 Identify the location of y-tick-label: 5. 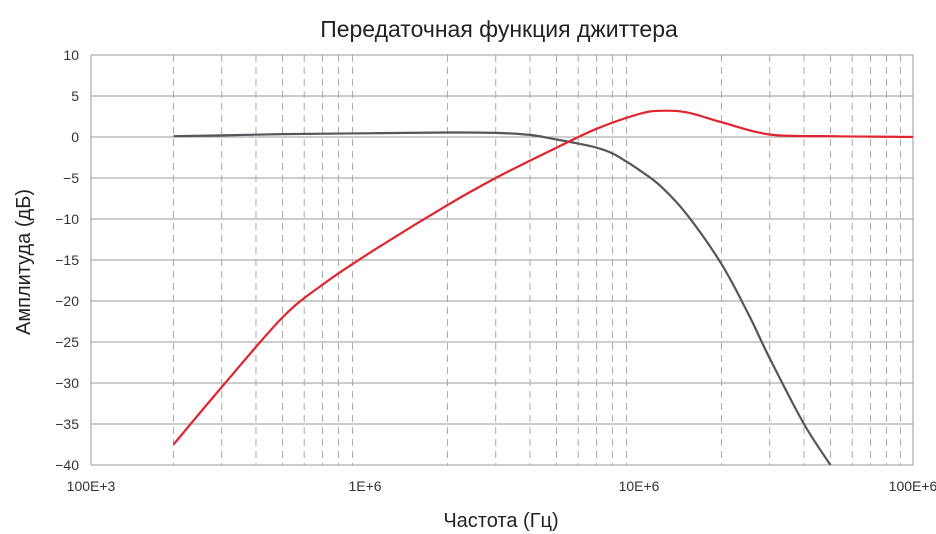
(75, 96).